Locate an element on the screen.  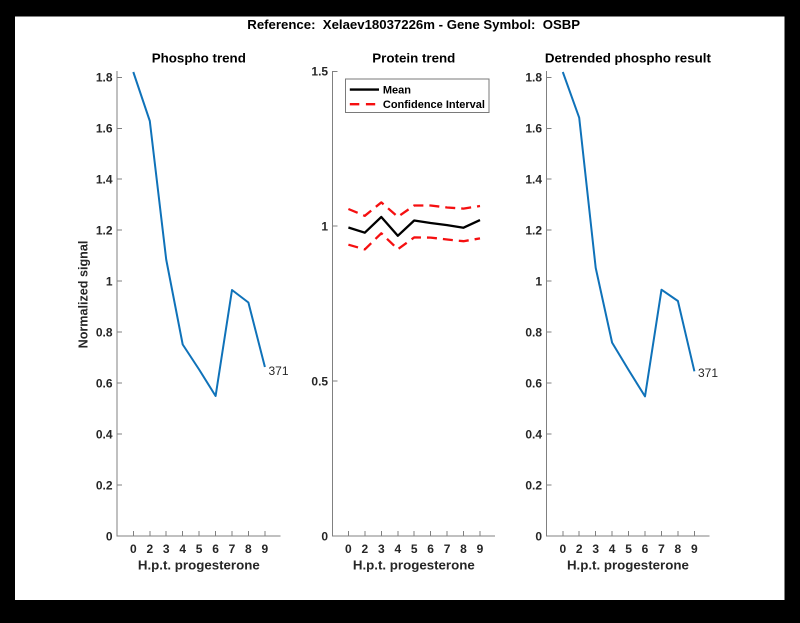
svg-text: Detrended phospho result is located at coordinates (628, 58).